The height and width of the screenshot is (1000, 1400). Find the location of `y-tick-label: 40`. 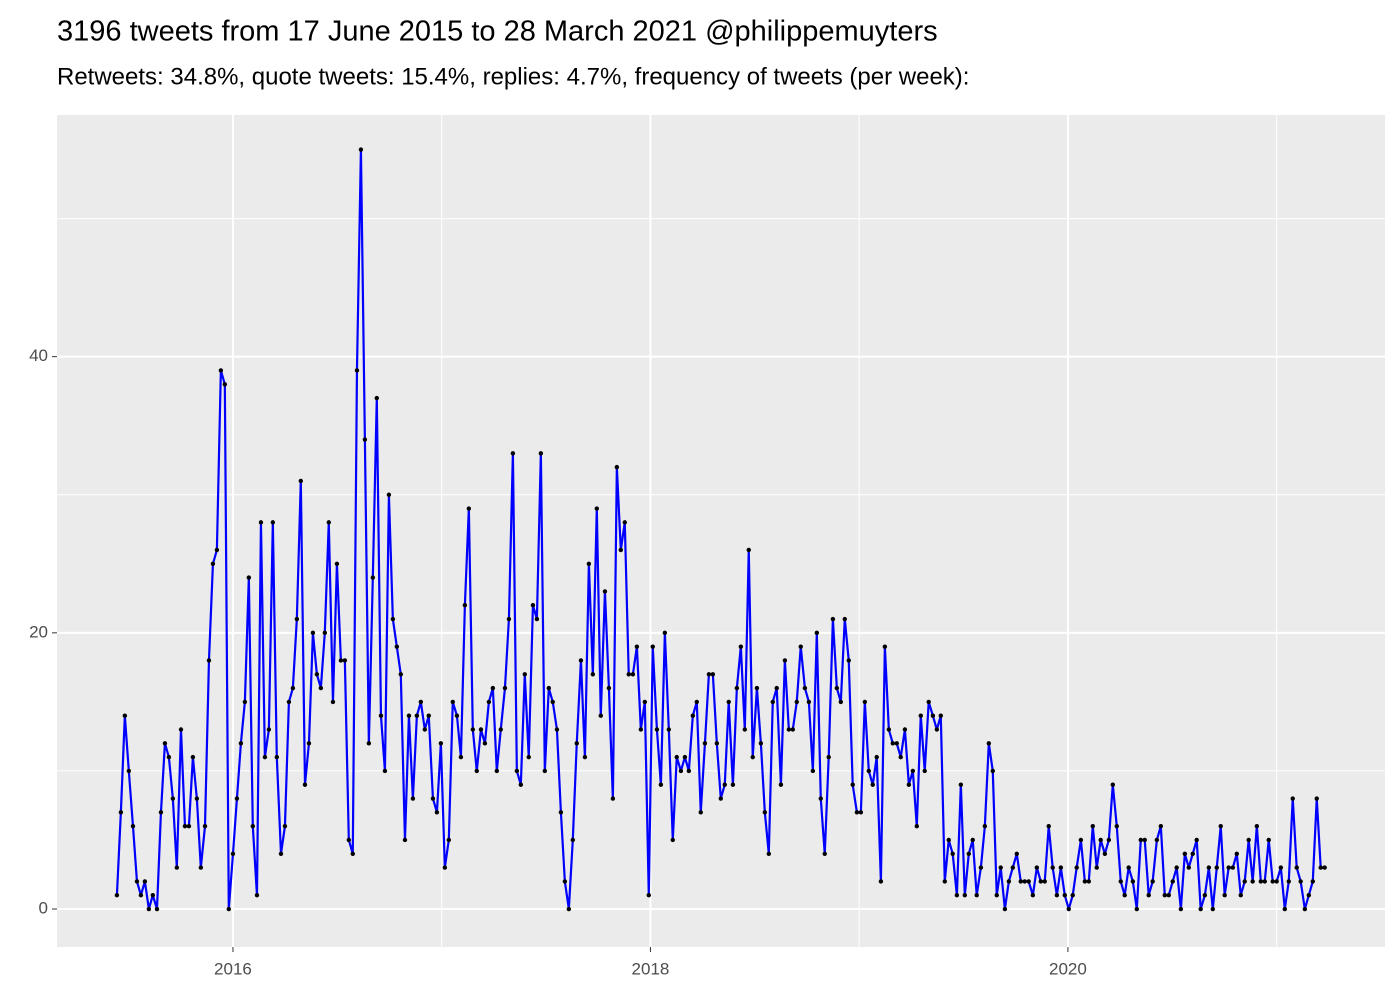

y-tick-label: 40 is located at coordinates (38, 355).